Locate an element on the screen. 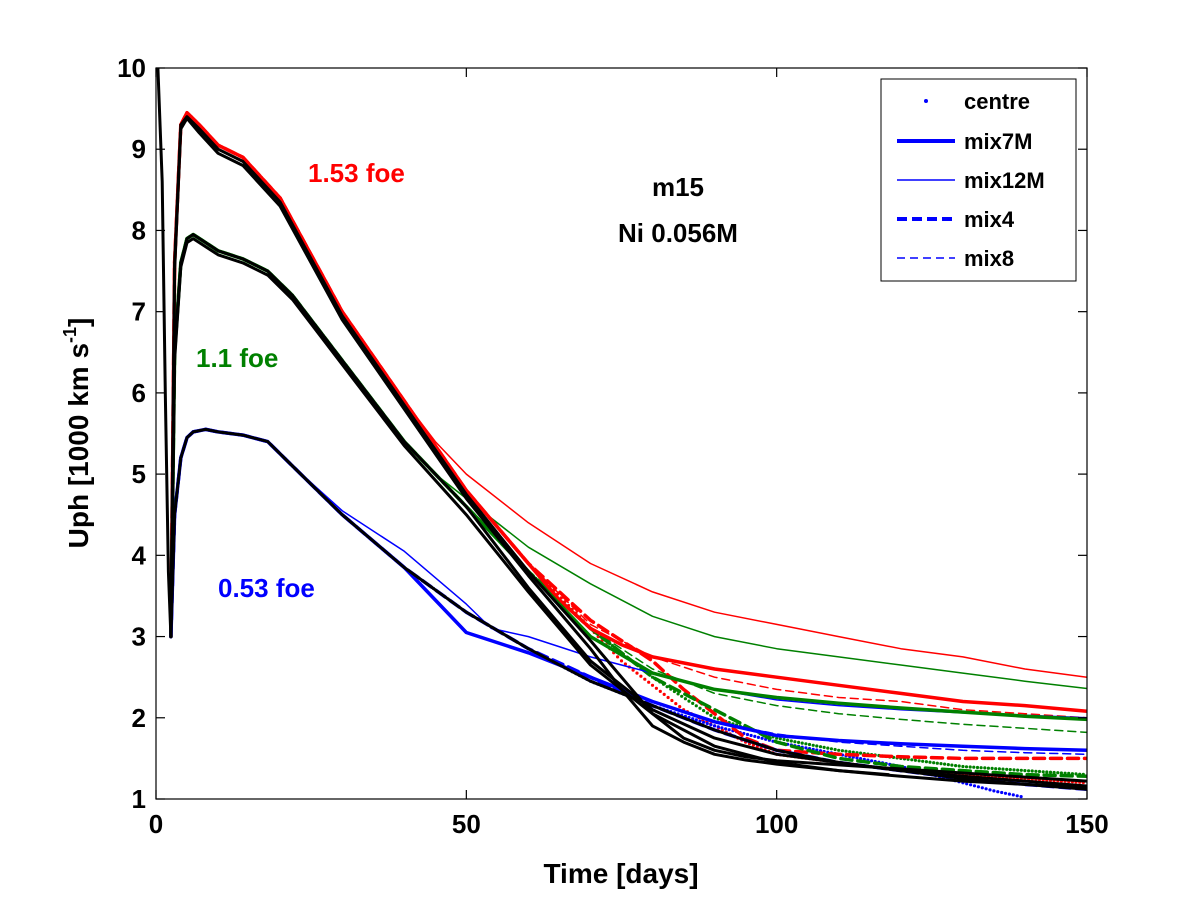 Image resolution: width=1200 pixels, height=900 pixels. x-tick-label: 150 is located at coordinates (1086, 824).